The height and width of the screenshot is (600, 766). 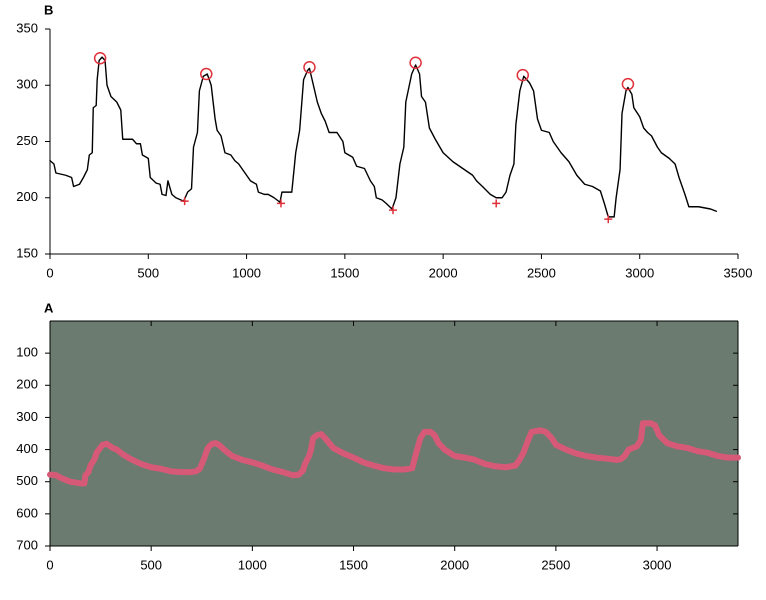 What do you see at coordinates (738, 272) in the screenshot?
I see `x-tick-label: 3500` at bounding box center [738, 272].